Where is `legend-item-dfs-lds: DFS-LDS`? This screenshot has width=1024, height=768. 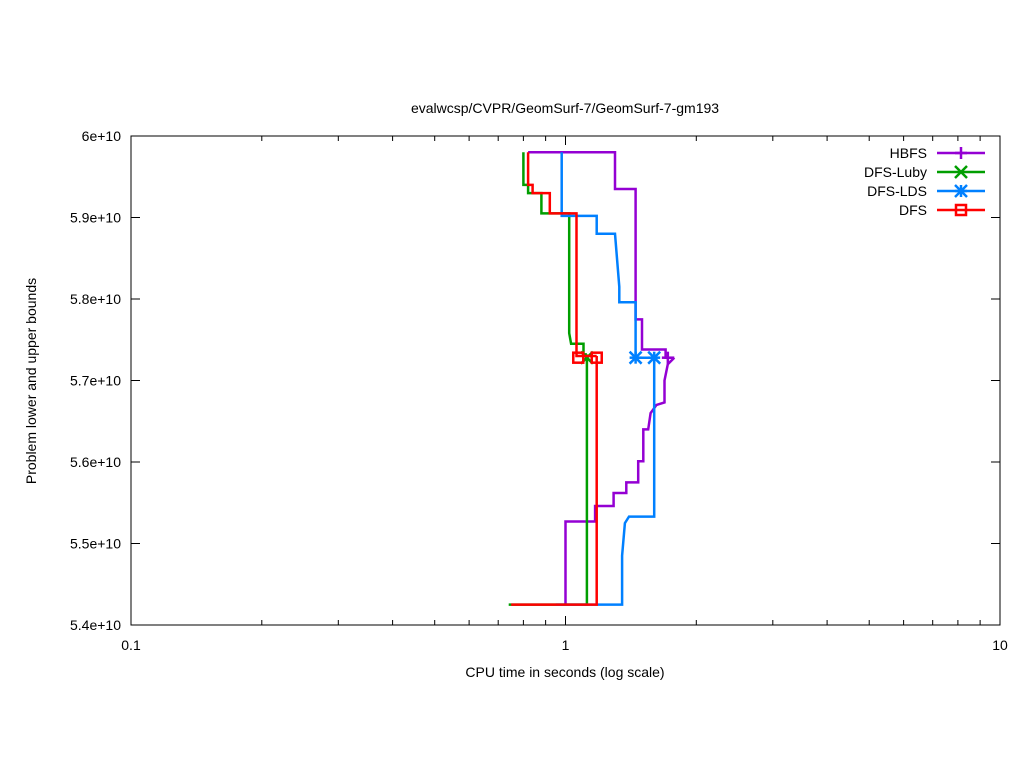
legend-item-dfs-lds: DFS-LDS is located at coordinates (926, 191).